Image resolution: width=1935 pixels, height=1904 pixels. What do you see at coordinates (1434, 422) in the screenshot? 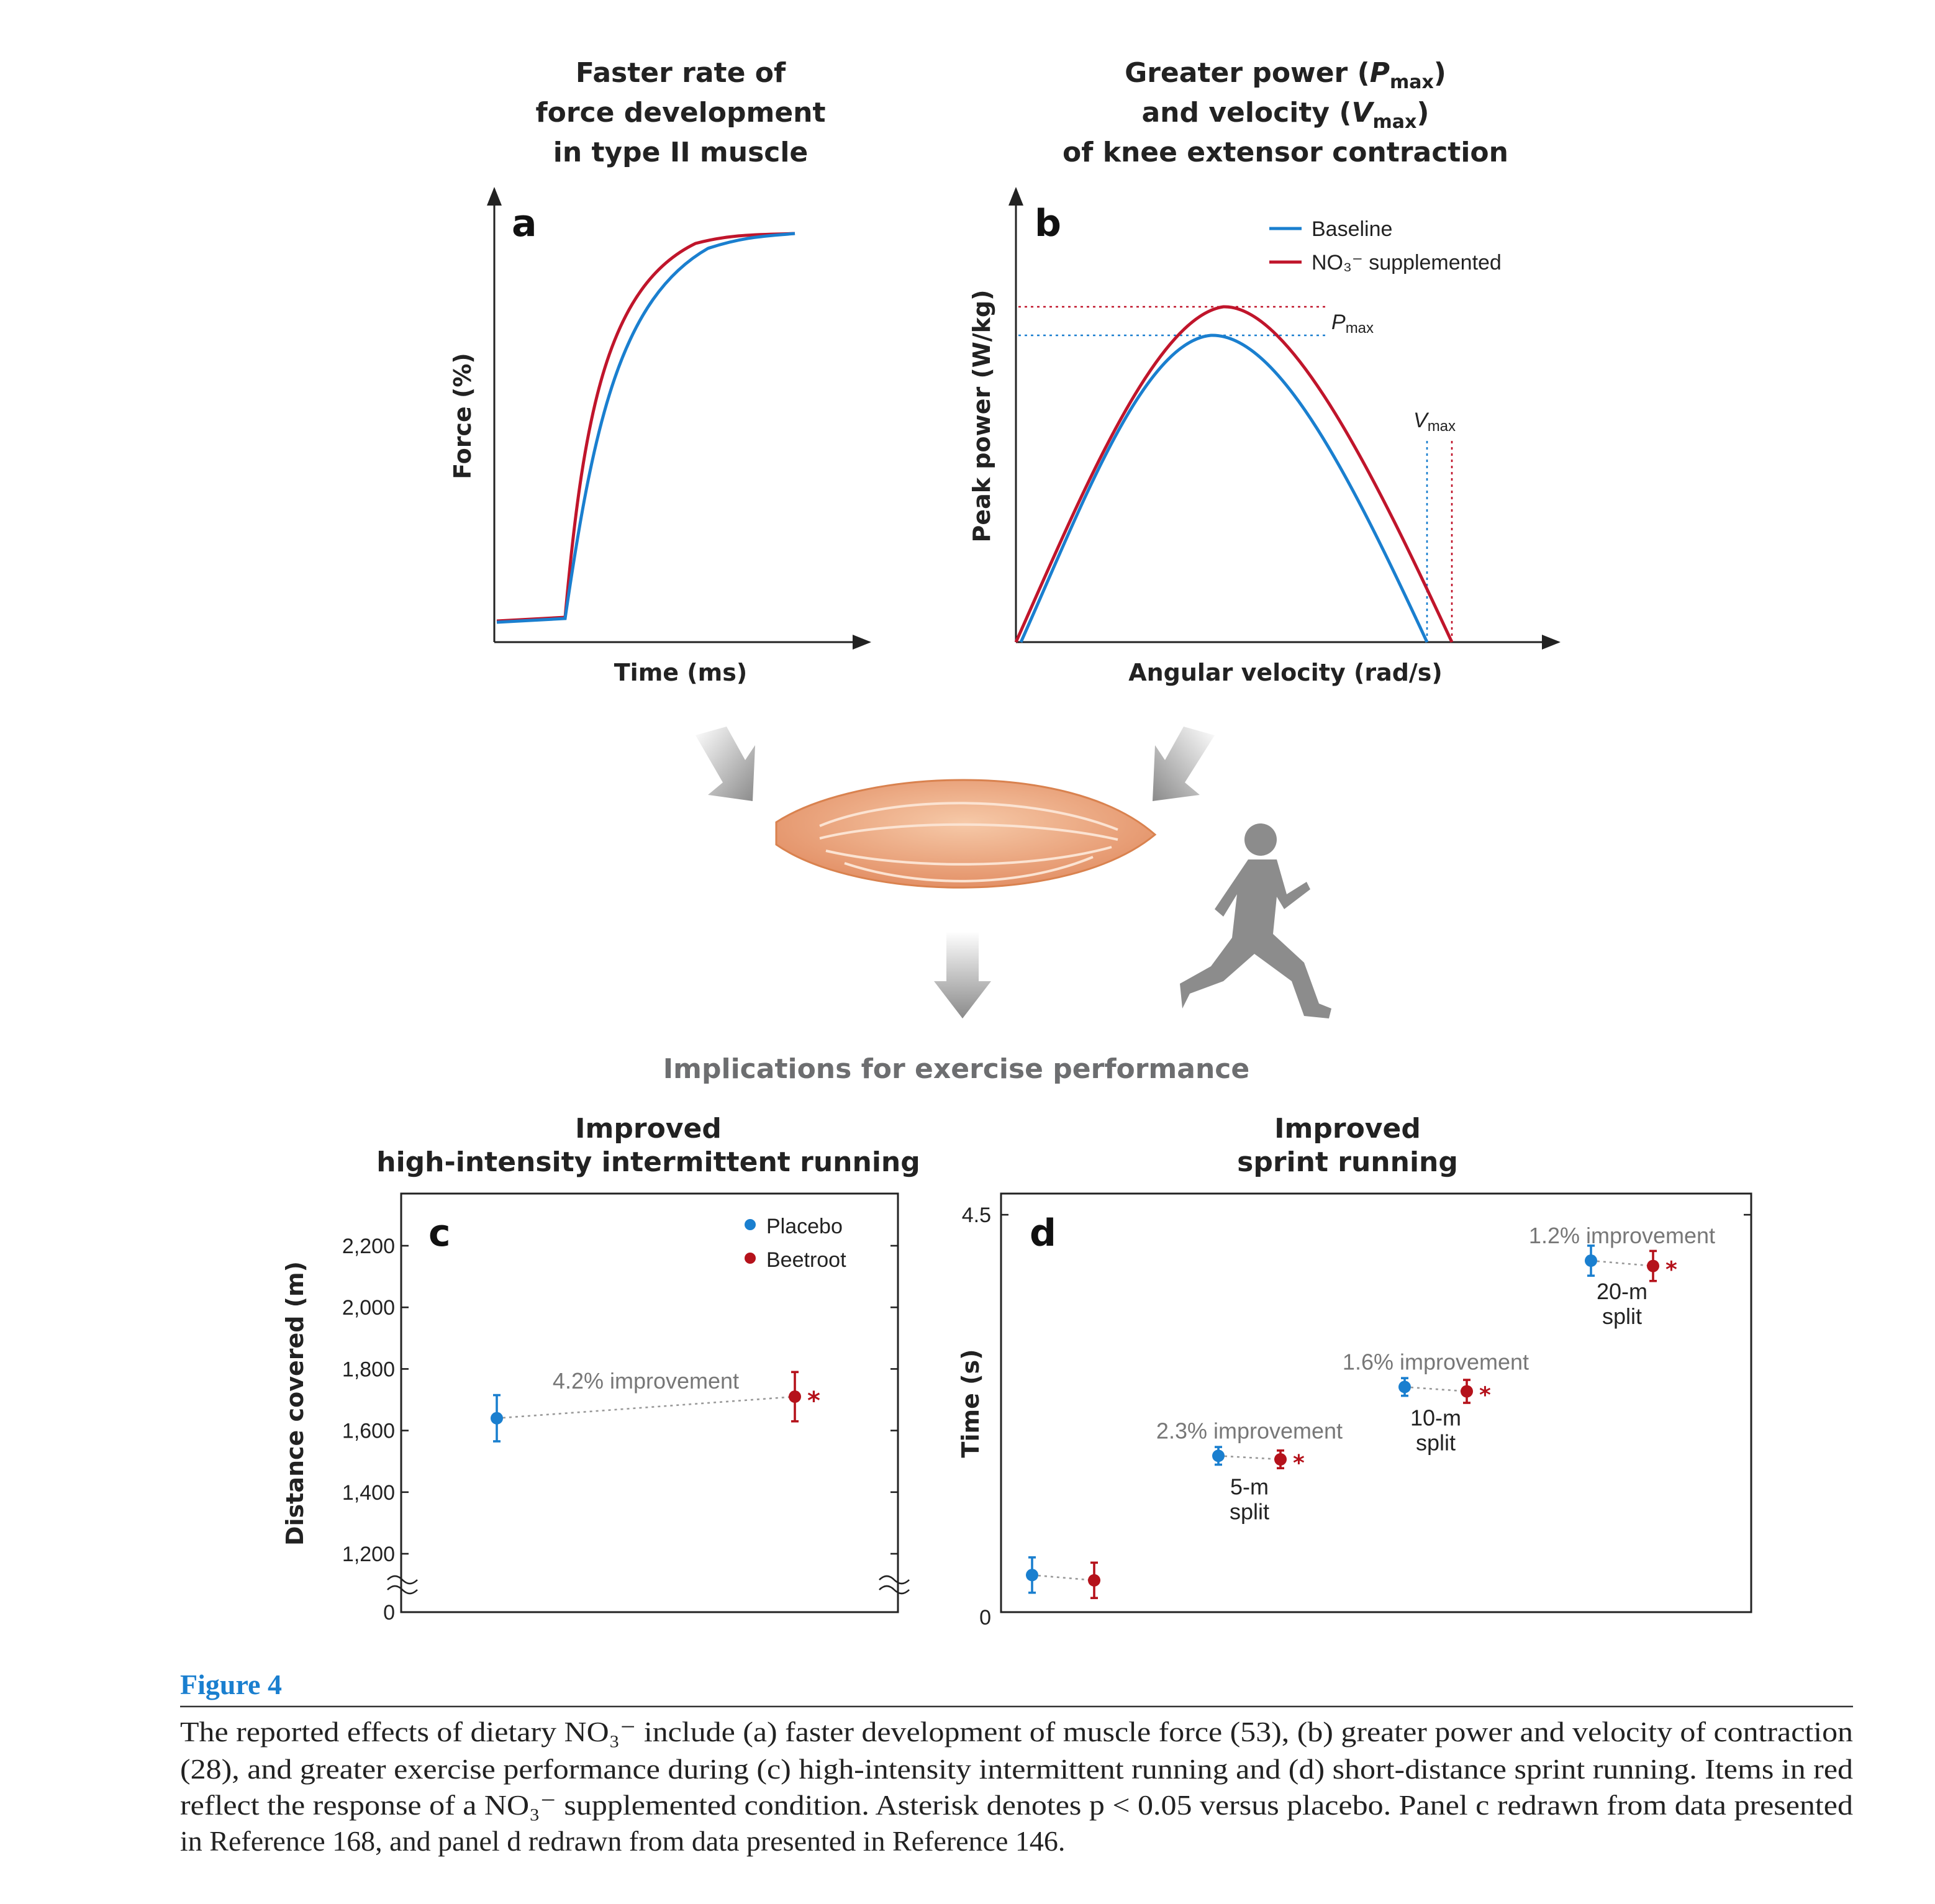
I see `vmax-label: Vmax` at bounding box center [1434, 422].